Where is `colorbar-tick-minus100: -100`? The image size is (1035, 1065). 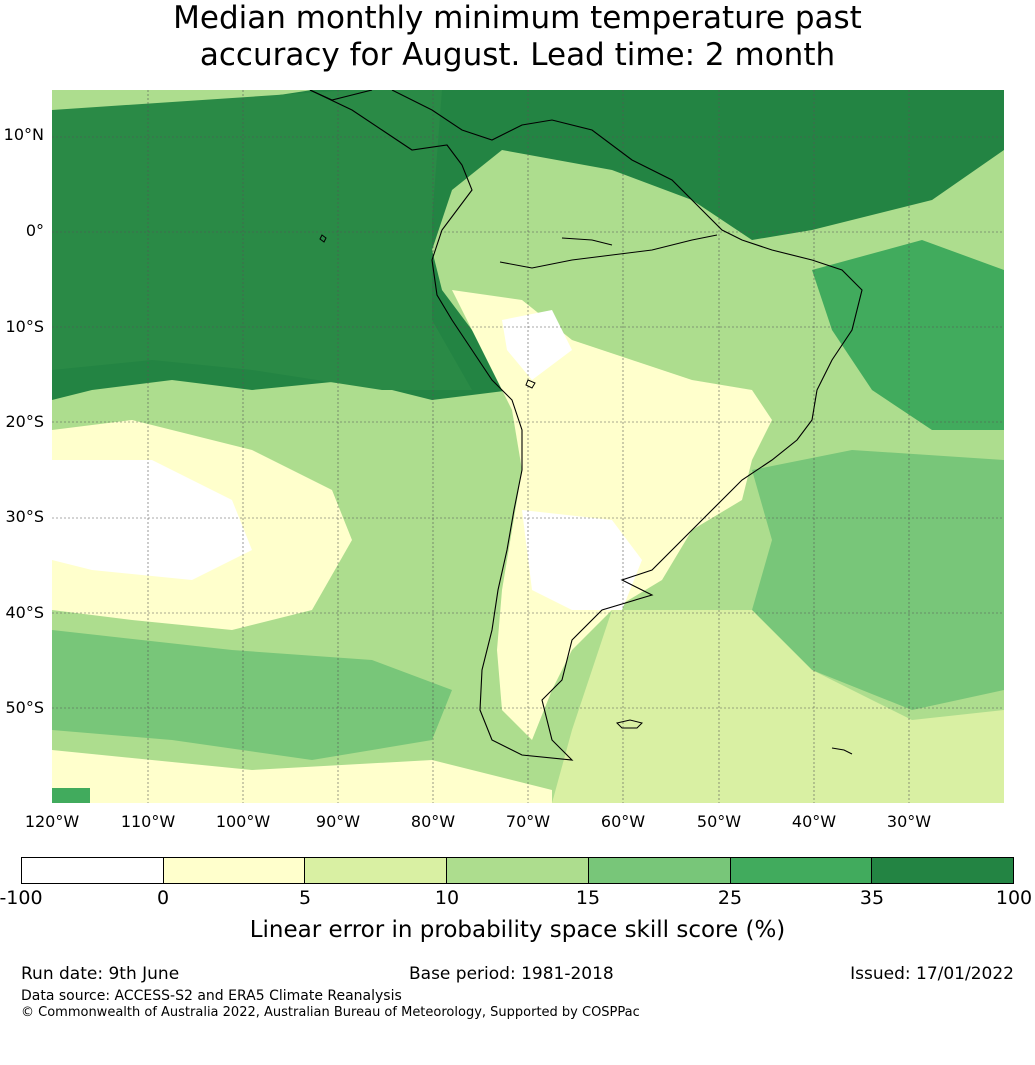
colorbar-tick-minus100: -100 is located at coordinates (21, 898).